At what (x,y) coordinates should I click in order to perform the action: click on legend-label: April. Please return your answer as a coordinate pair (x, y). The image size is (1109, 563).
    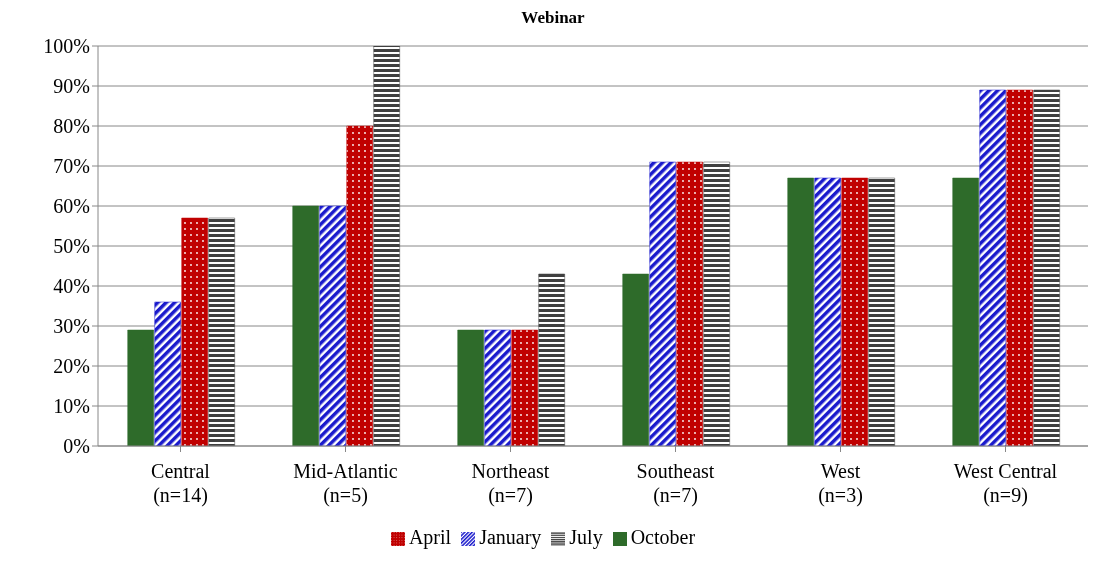
    Looking at the image, I should click on (430, 537).